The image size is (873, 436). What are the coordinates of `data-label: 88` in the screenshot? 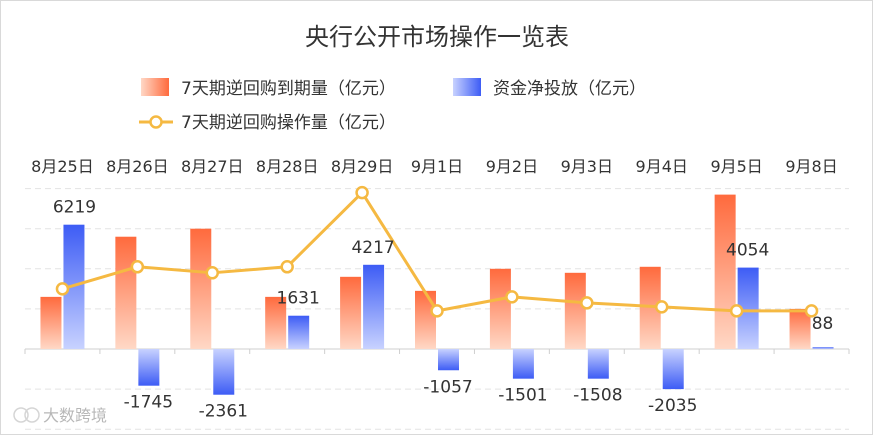 It's located at (823, 324).